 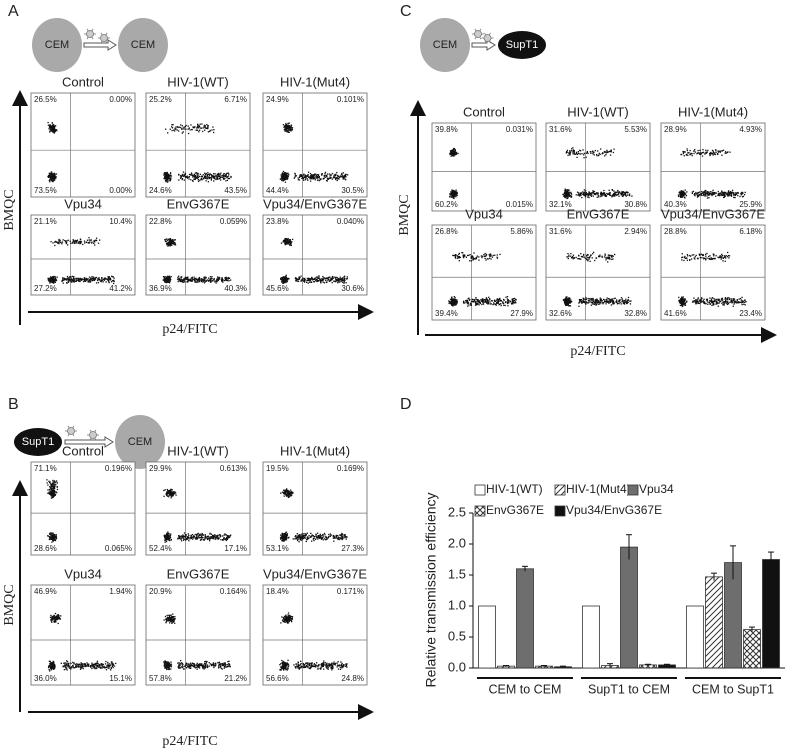 I want to click on cell, so click(x=143, y=45).